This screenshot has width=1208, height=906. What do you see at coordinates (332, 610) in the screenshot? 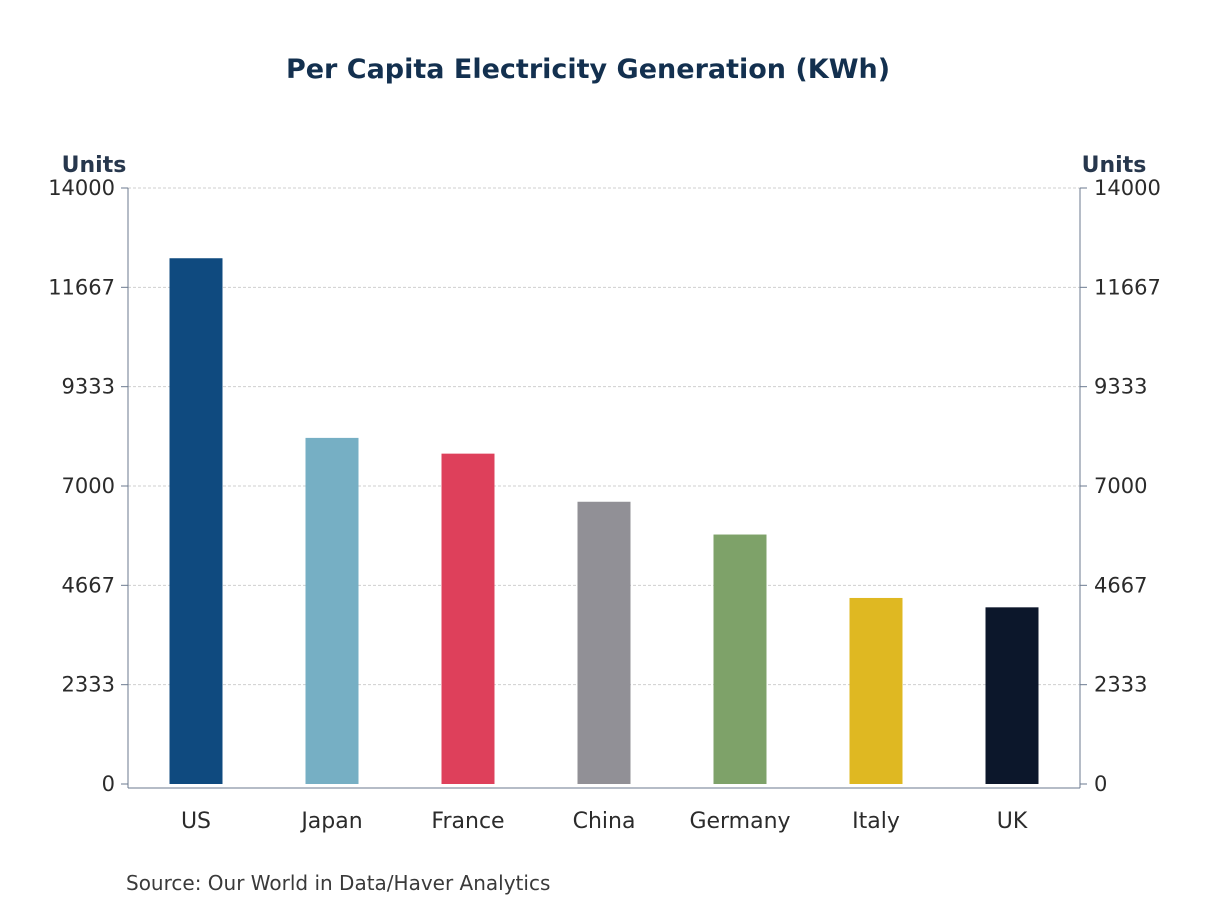
I see `bar-japan` at bounding box center [332, 610].